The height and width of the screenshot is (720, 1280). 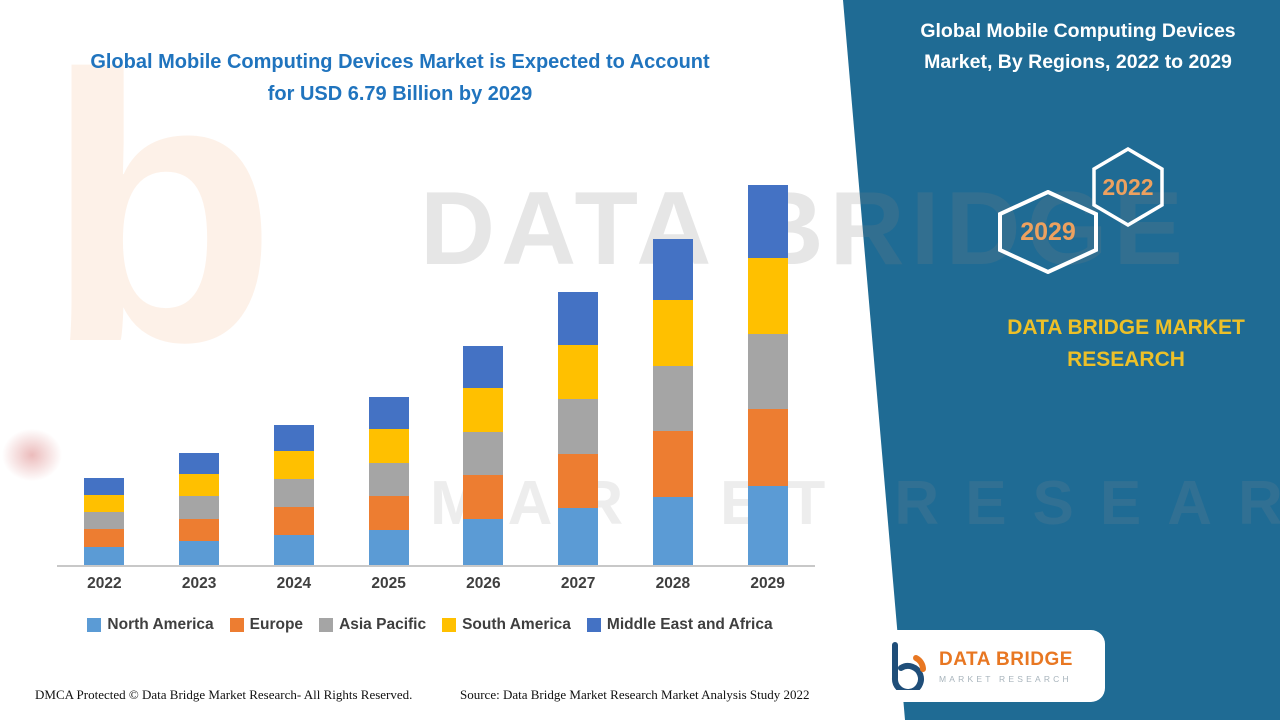 What do you see at coordinates (1078, 62) in the screenshot?
I see `panel-title-line2: Market, By Regions, 2022 to 2029` at bounding box center [1078, 62].